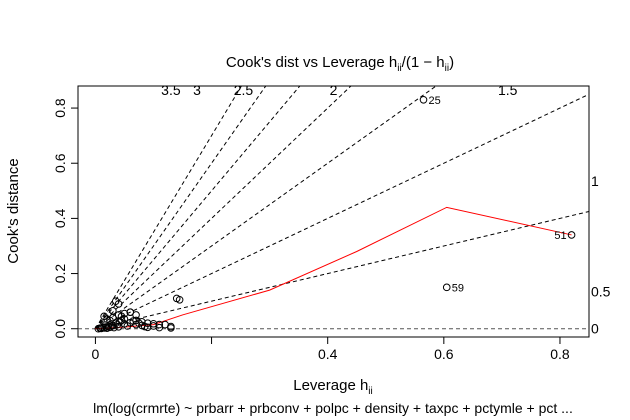 This screenshot has height=420, width=630. What do you see at coordinates (399, 68) in the screenshot?
I see `chart-title-sub: ii` at bounding box center [399, 68].